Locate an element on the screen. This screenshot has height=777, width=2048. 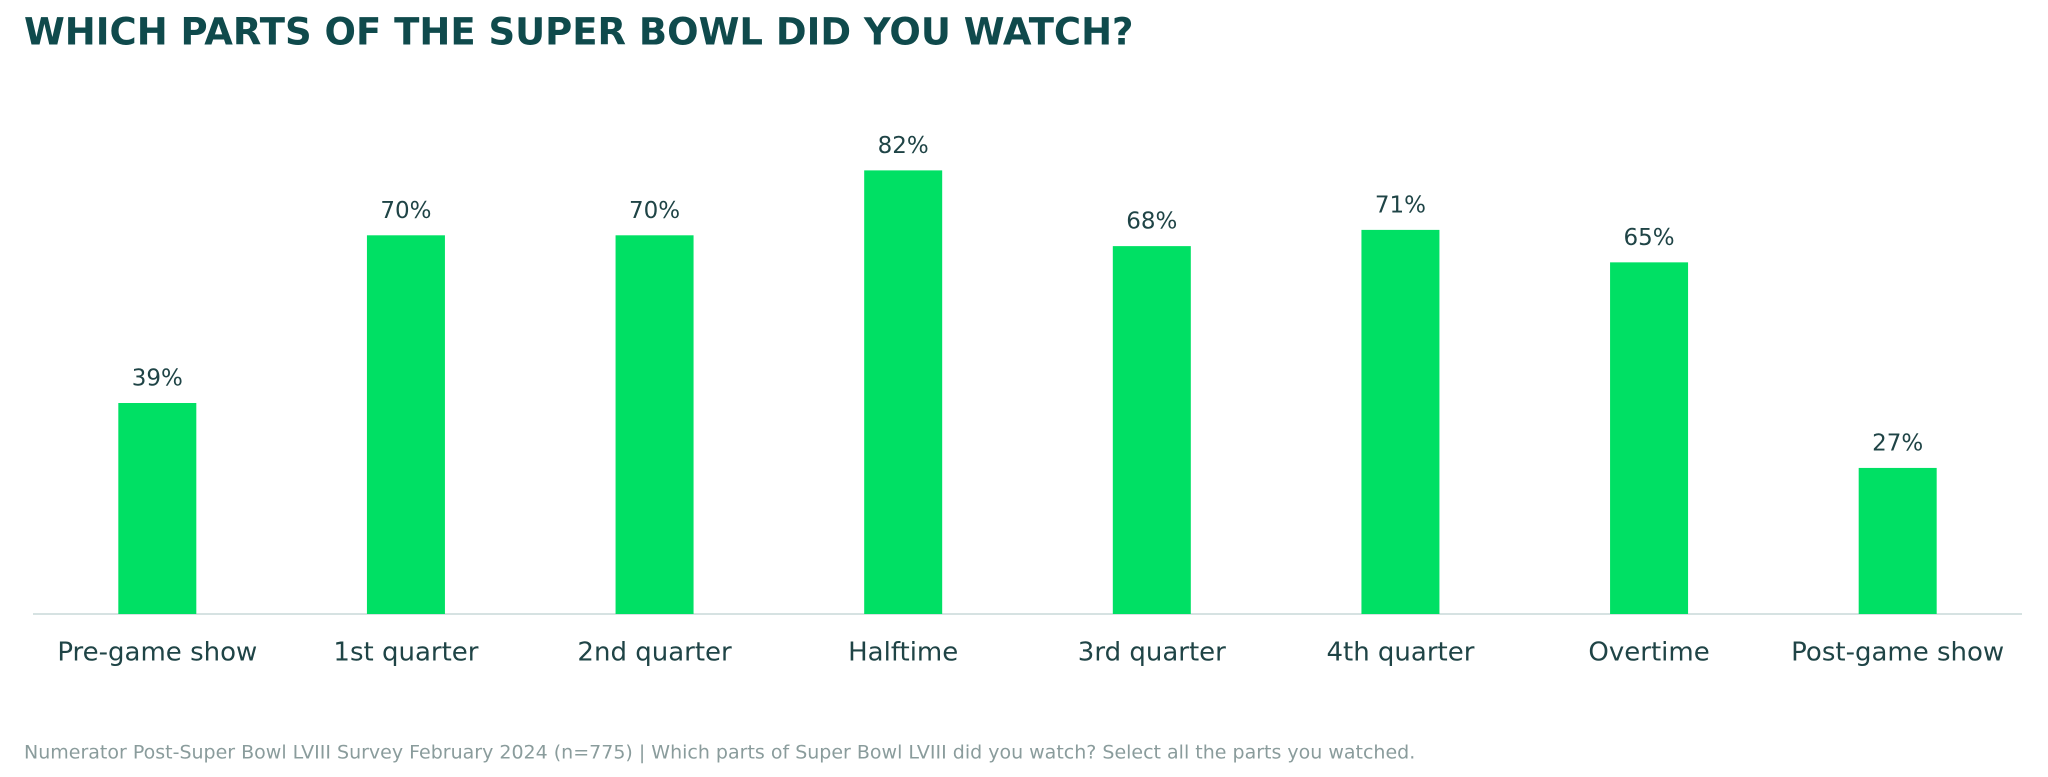
data-label: 71% is located at coordinates (1400, 205).